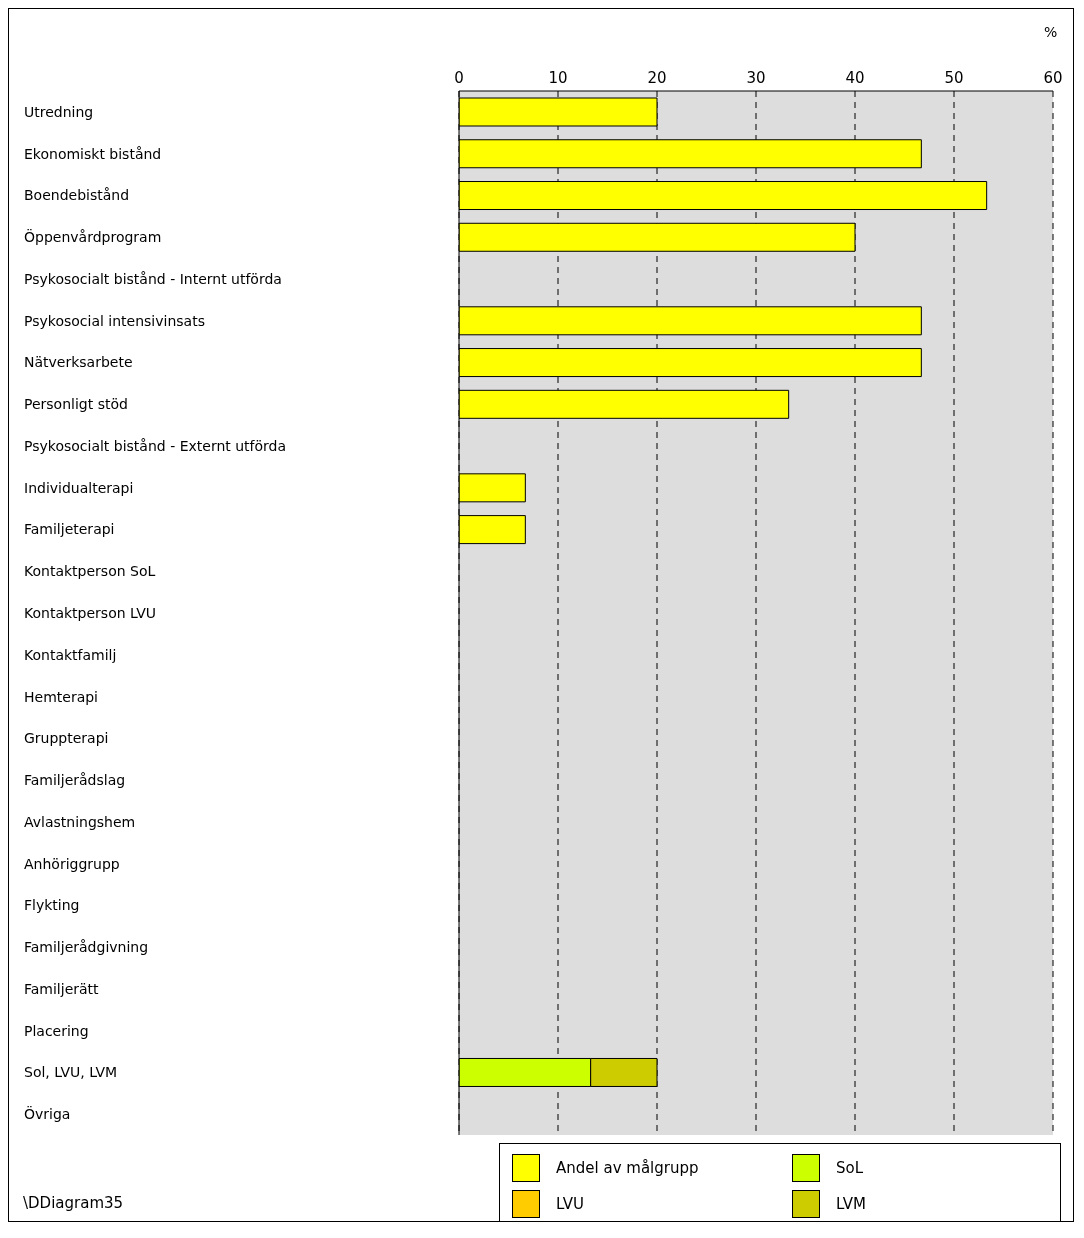 Image resolution: width=1084 pixels, height=1238 pixels. Describe the element at coordinates (70, 654) in the screenshot. I see `y-tick-label: Kontaktfamilj` at that location.